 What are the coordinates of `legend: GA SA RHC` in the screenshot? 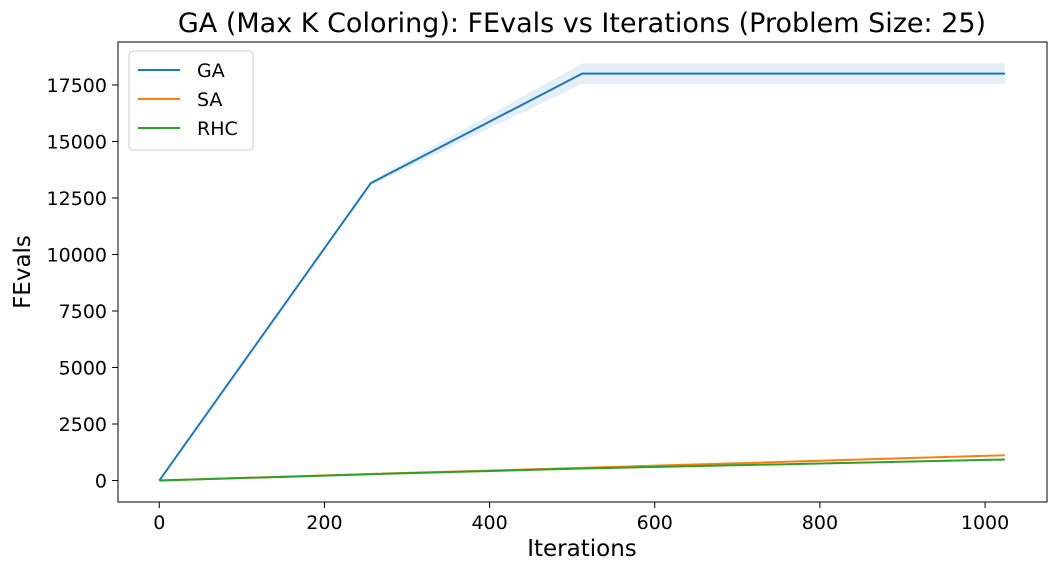 It's located at (191, 100).